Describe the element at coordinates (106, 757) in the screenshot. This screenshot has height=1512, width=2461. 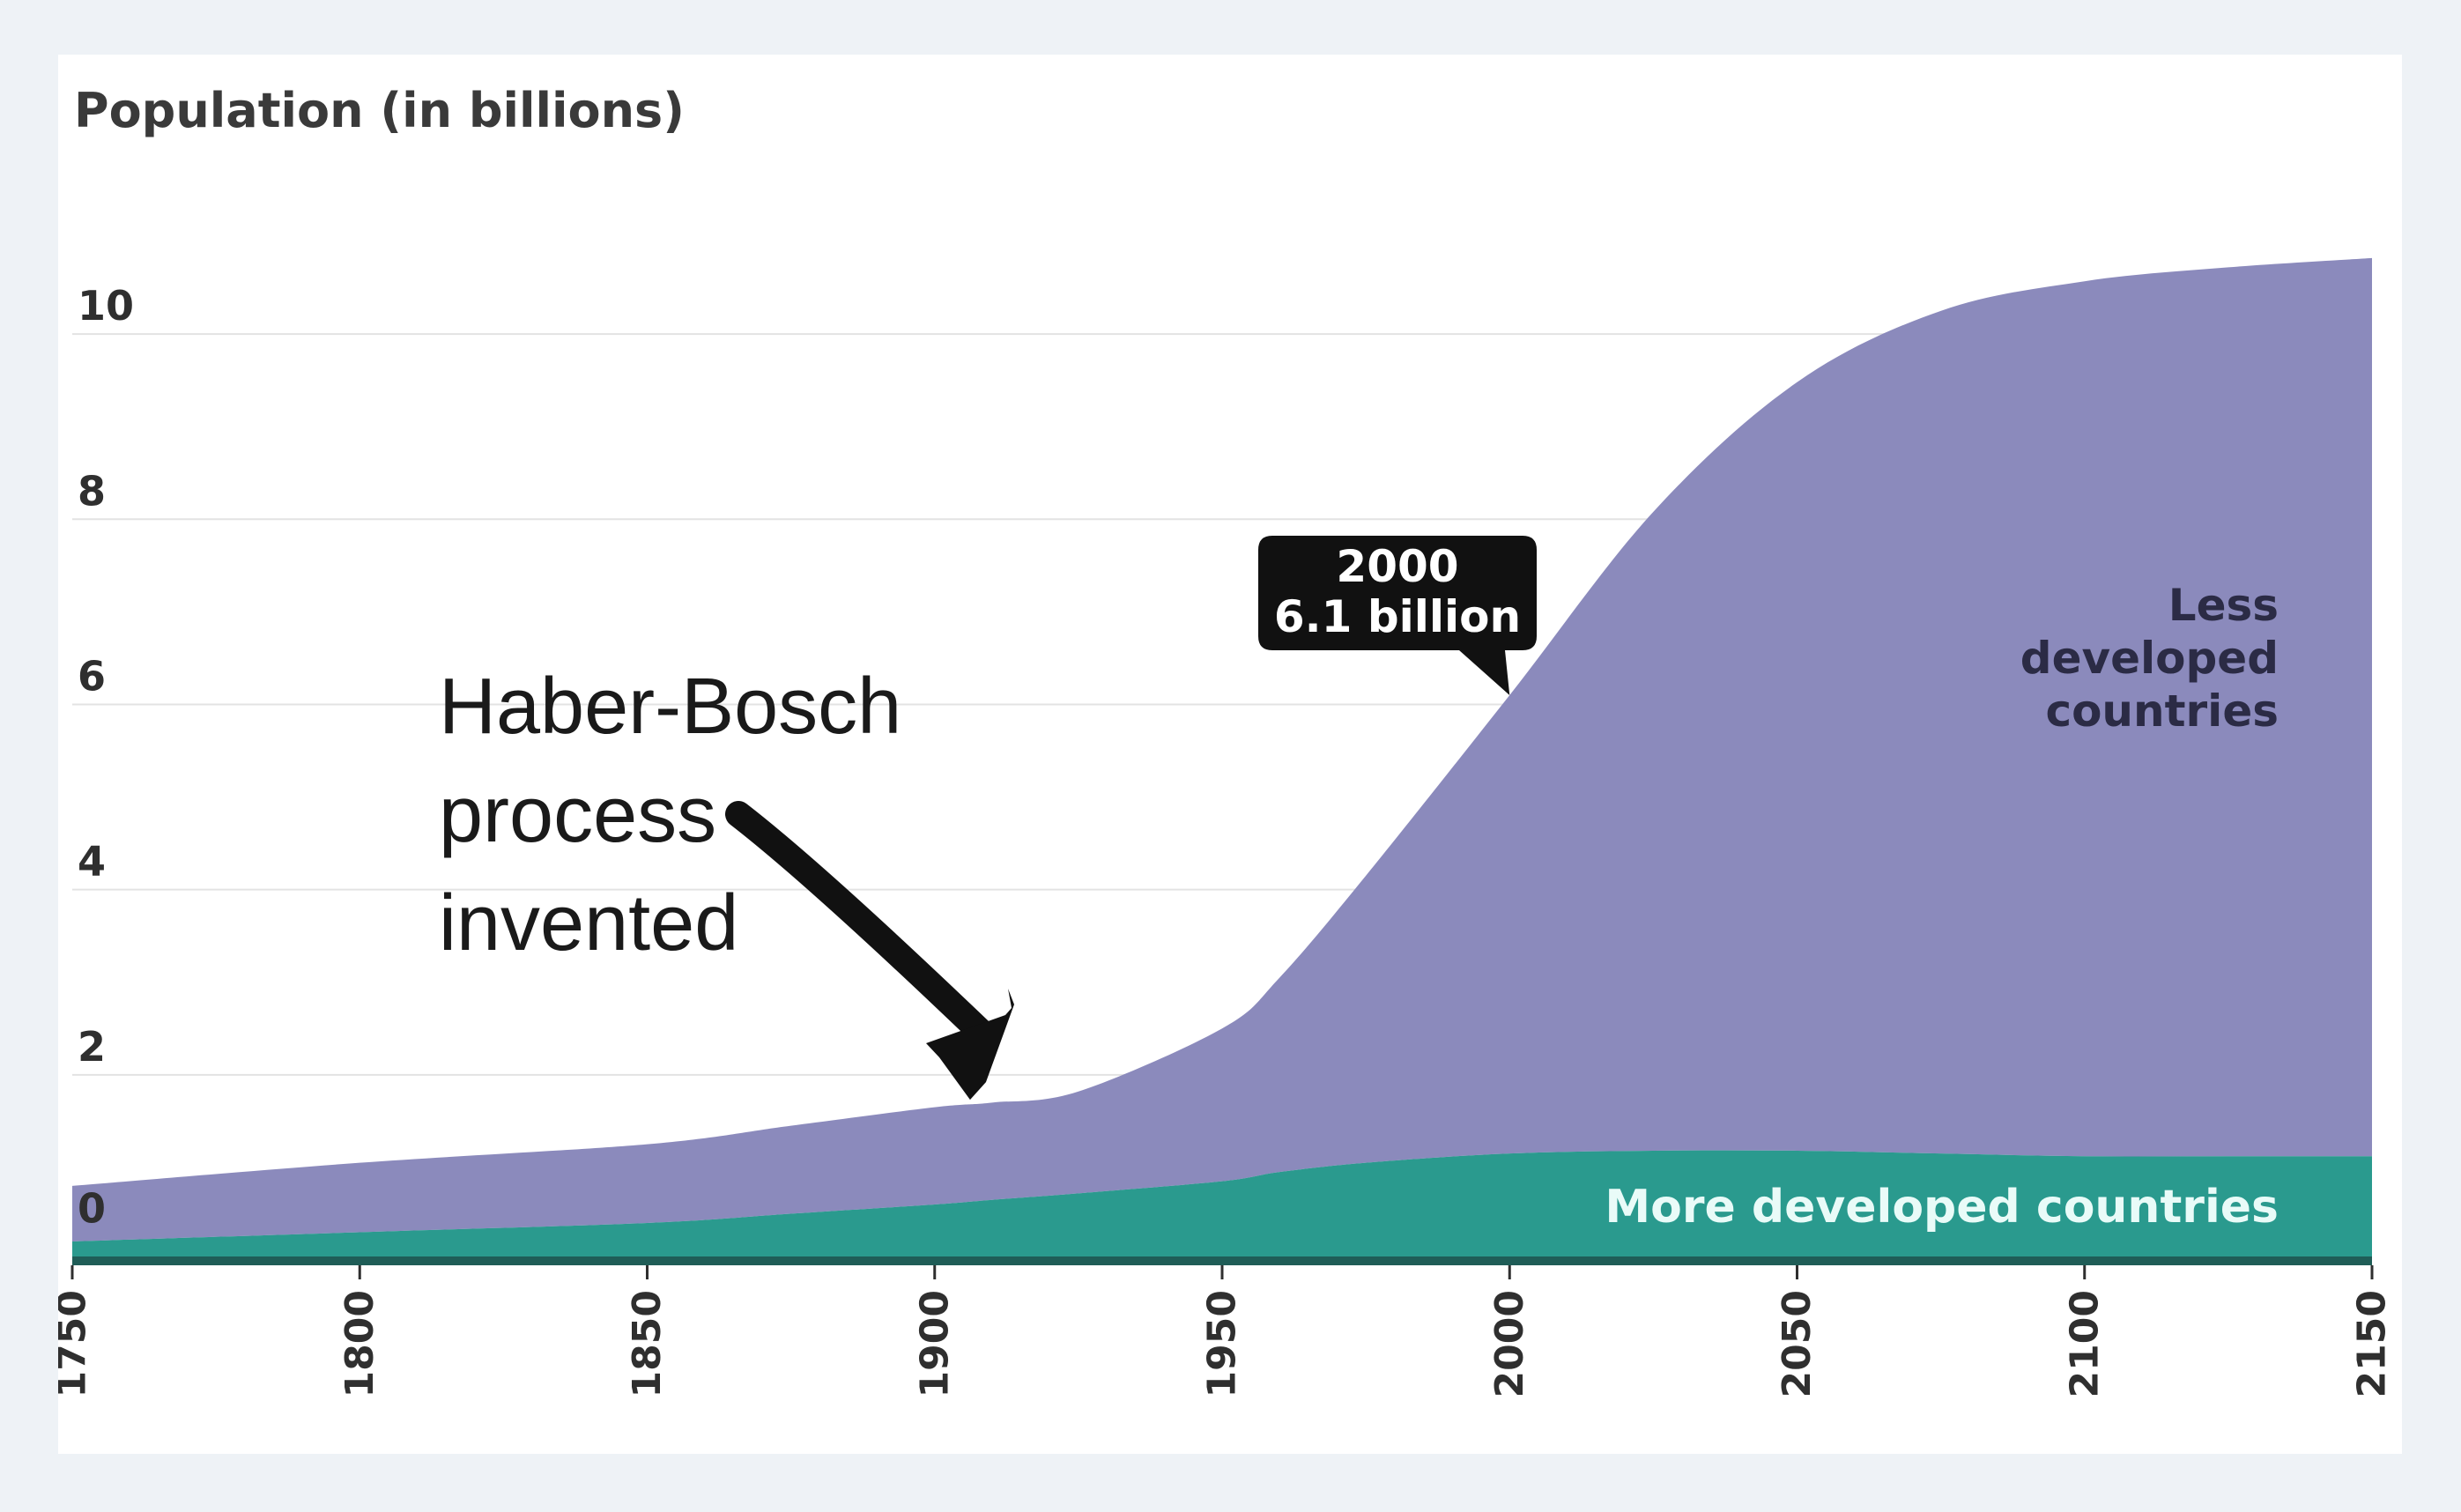
I see `y-axis-ticks: 0 2 4 6 8 10` at that location.